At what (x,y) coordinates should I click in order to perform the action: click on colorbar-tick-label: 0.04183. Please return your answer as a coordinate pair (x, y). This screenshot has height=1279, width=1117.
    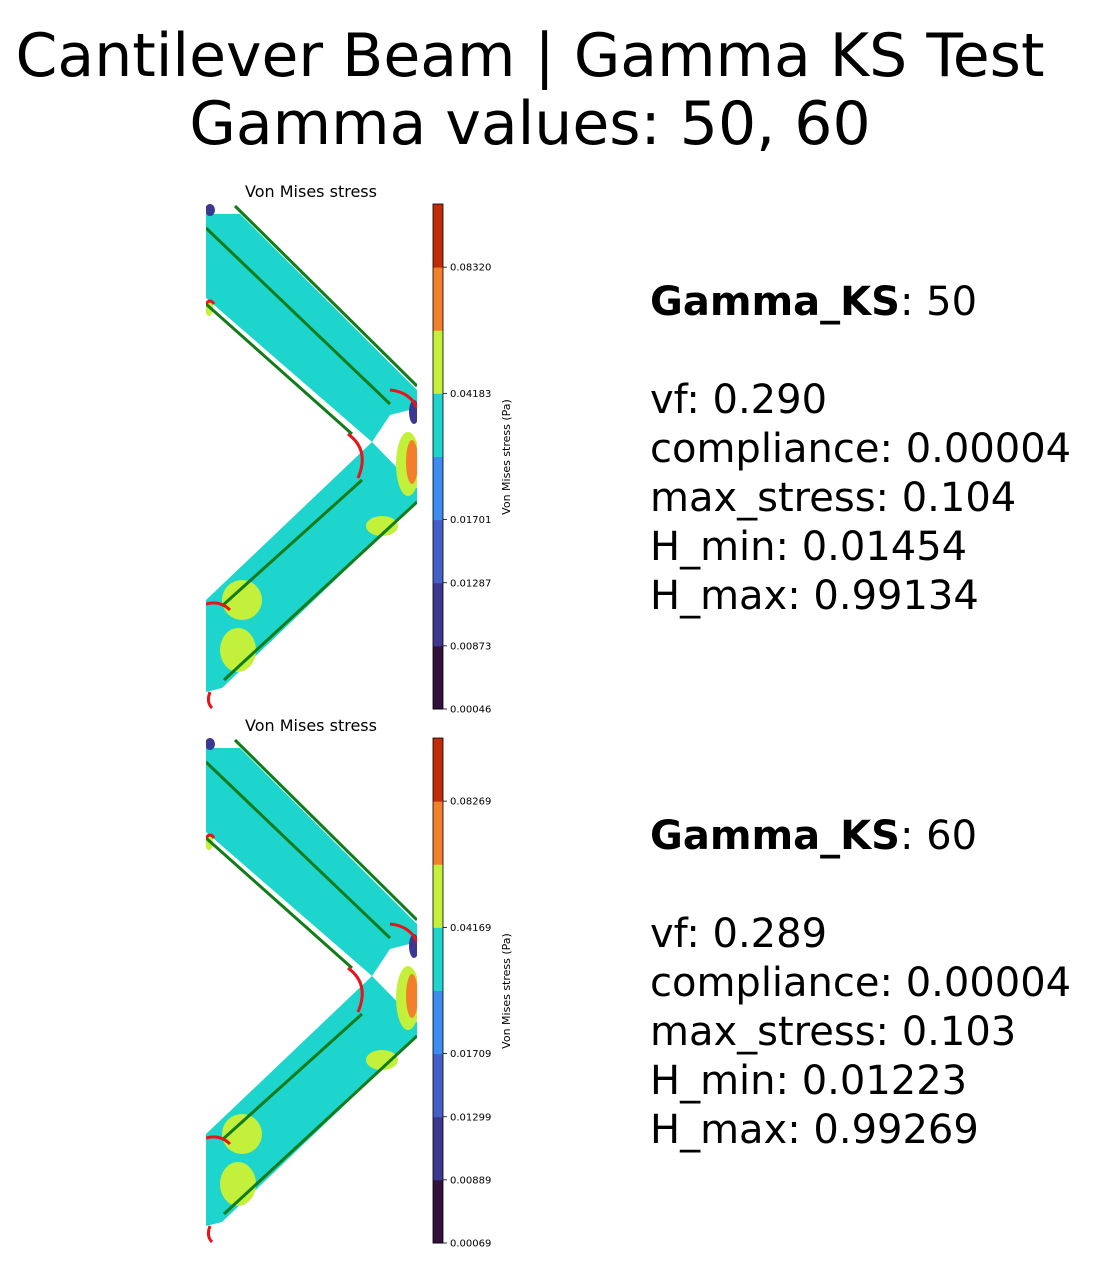
    Looking at the image, I should click on (470, 394).